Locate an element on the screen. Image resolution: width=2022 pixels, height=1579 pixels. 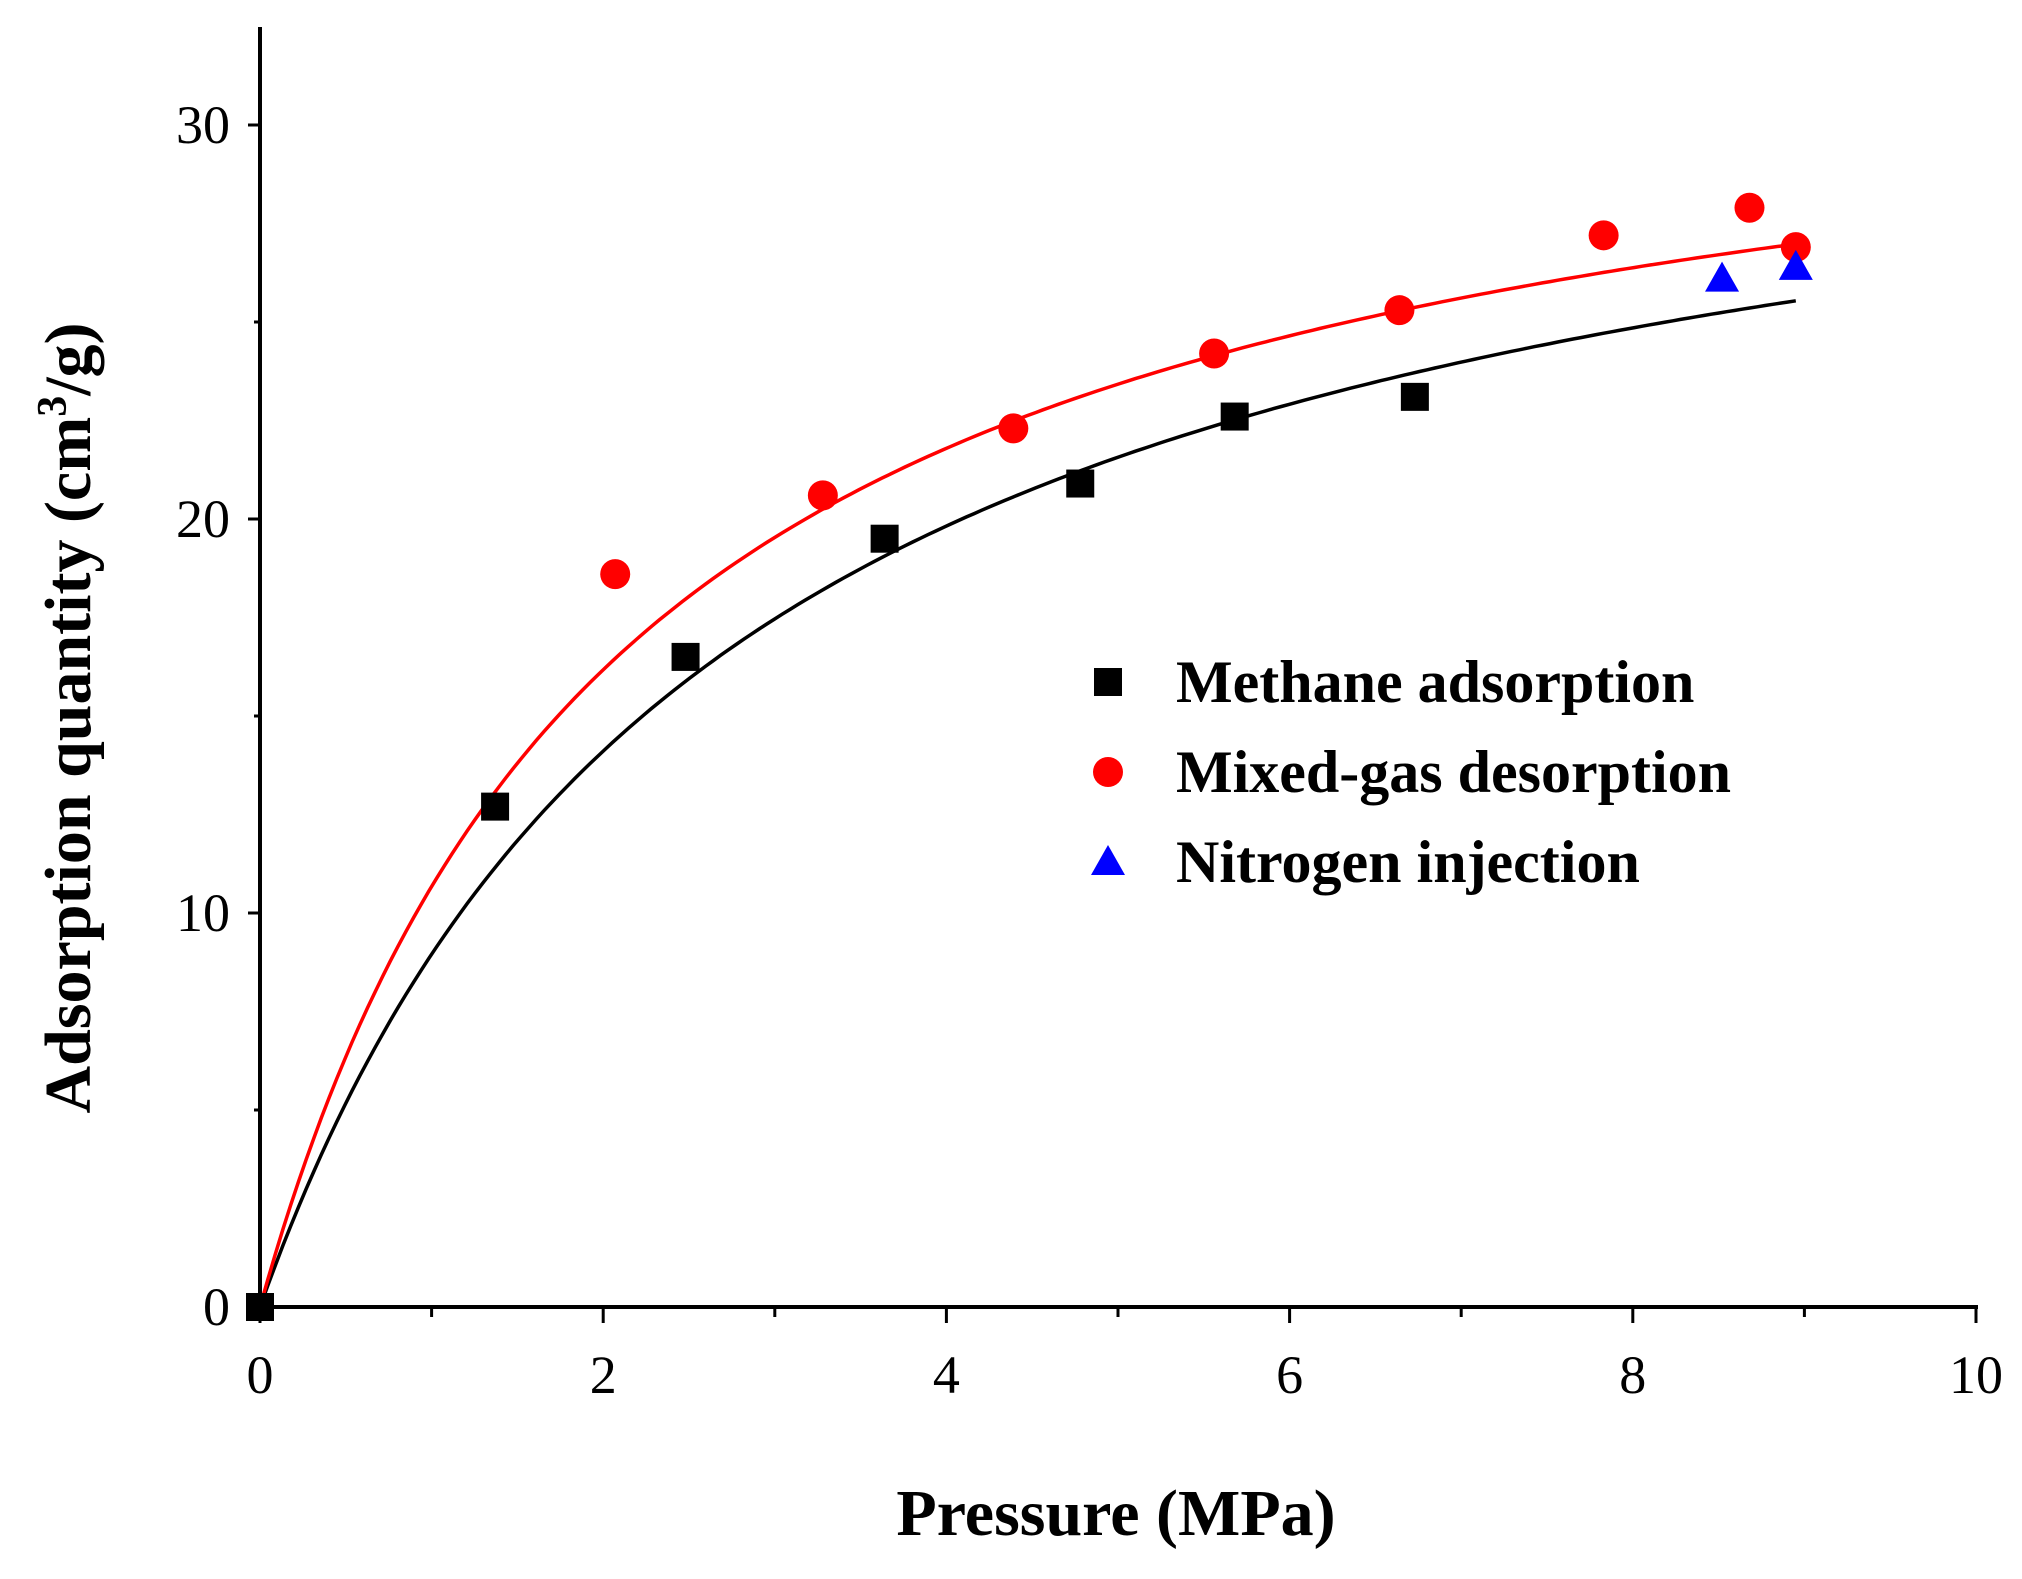
legend-marker-methane-adsorption is located at coordinates (1108, 682).